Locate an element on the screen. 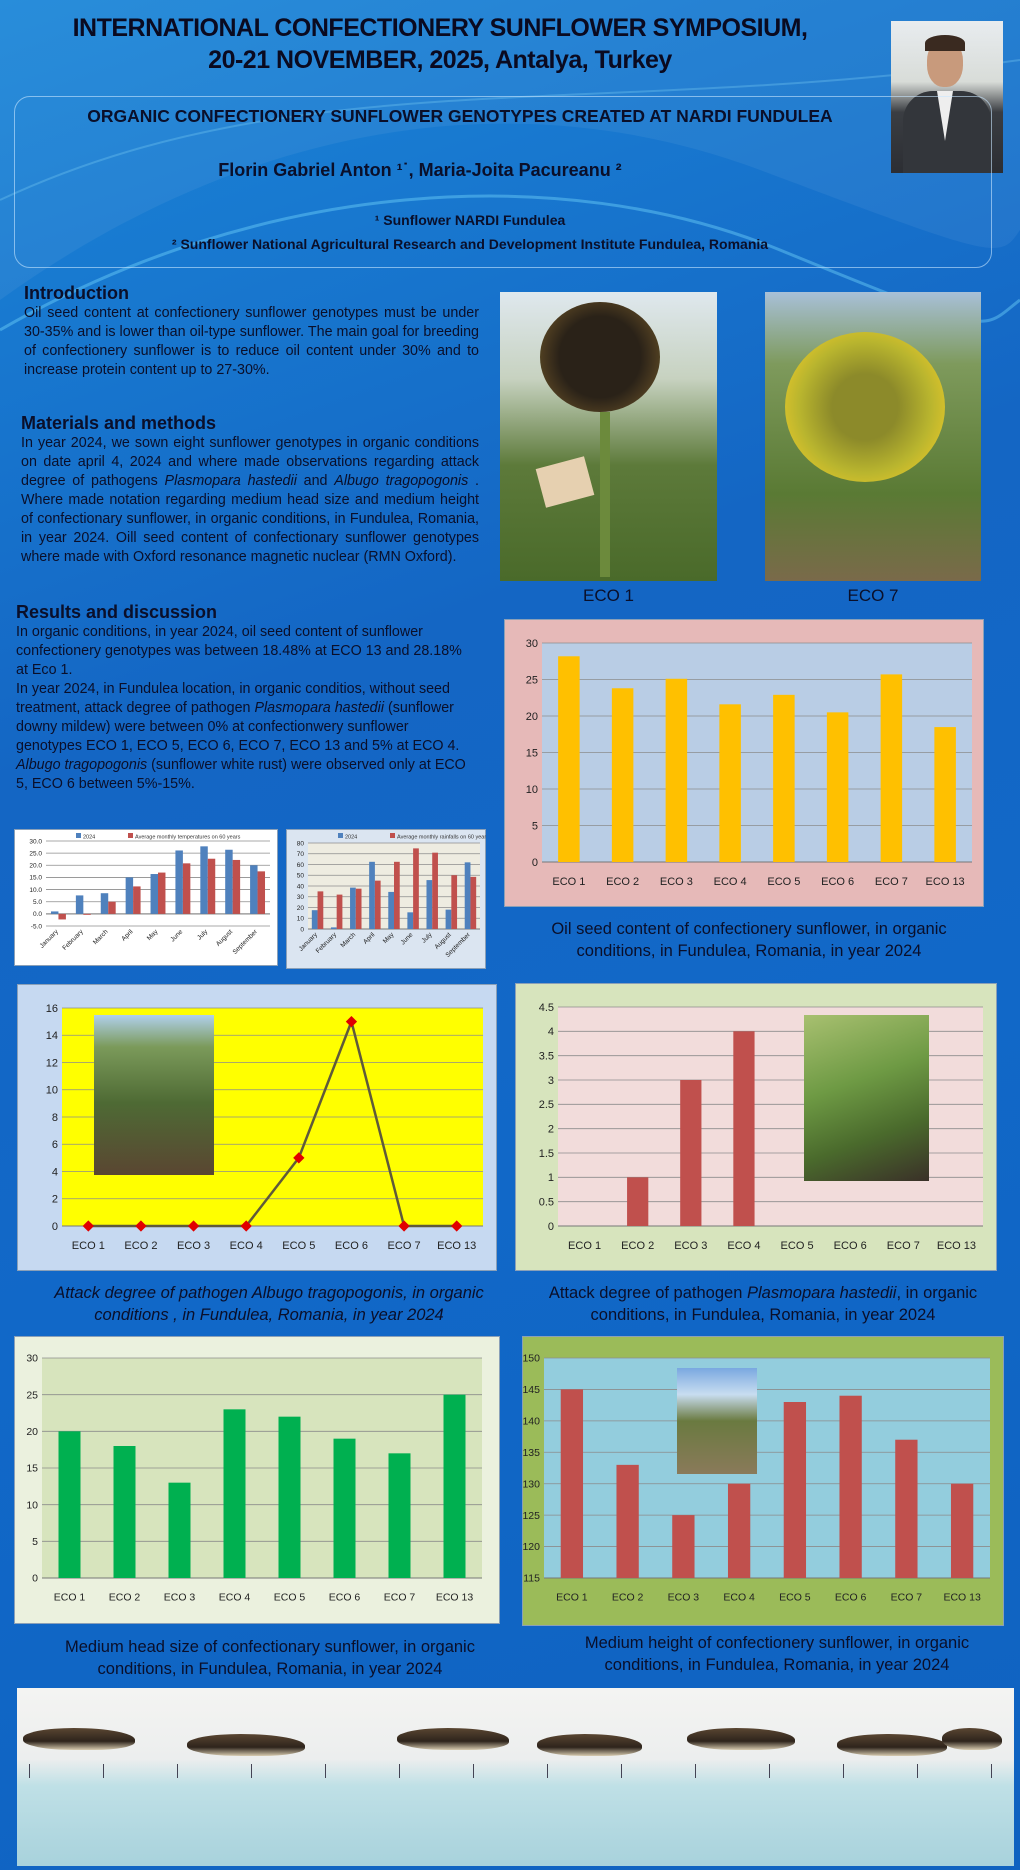 The height and width of the screenshot is (1870, 1020). x-tick-label: ECO 7 is located at coordinates (404, 1246).